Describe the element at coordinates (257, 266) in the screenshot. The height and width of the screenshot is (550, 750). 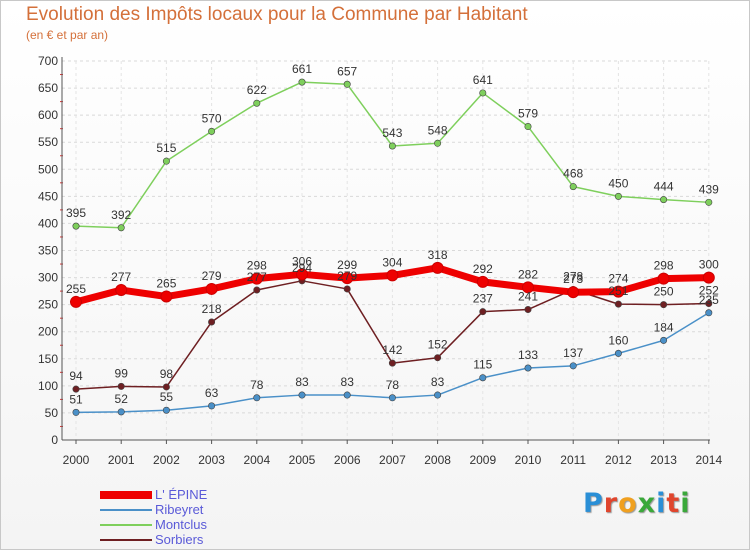
I see `data-label: 298` at that location.